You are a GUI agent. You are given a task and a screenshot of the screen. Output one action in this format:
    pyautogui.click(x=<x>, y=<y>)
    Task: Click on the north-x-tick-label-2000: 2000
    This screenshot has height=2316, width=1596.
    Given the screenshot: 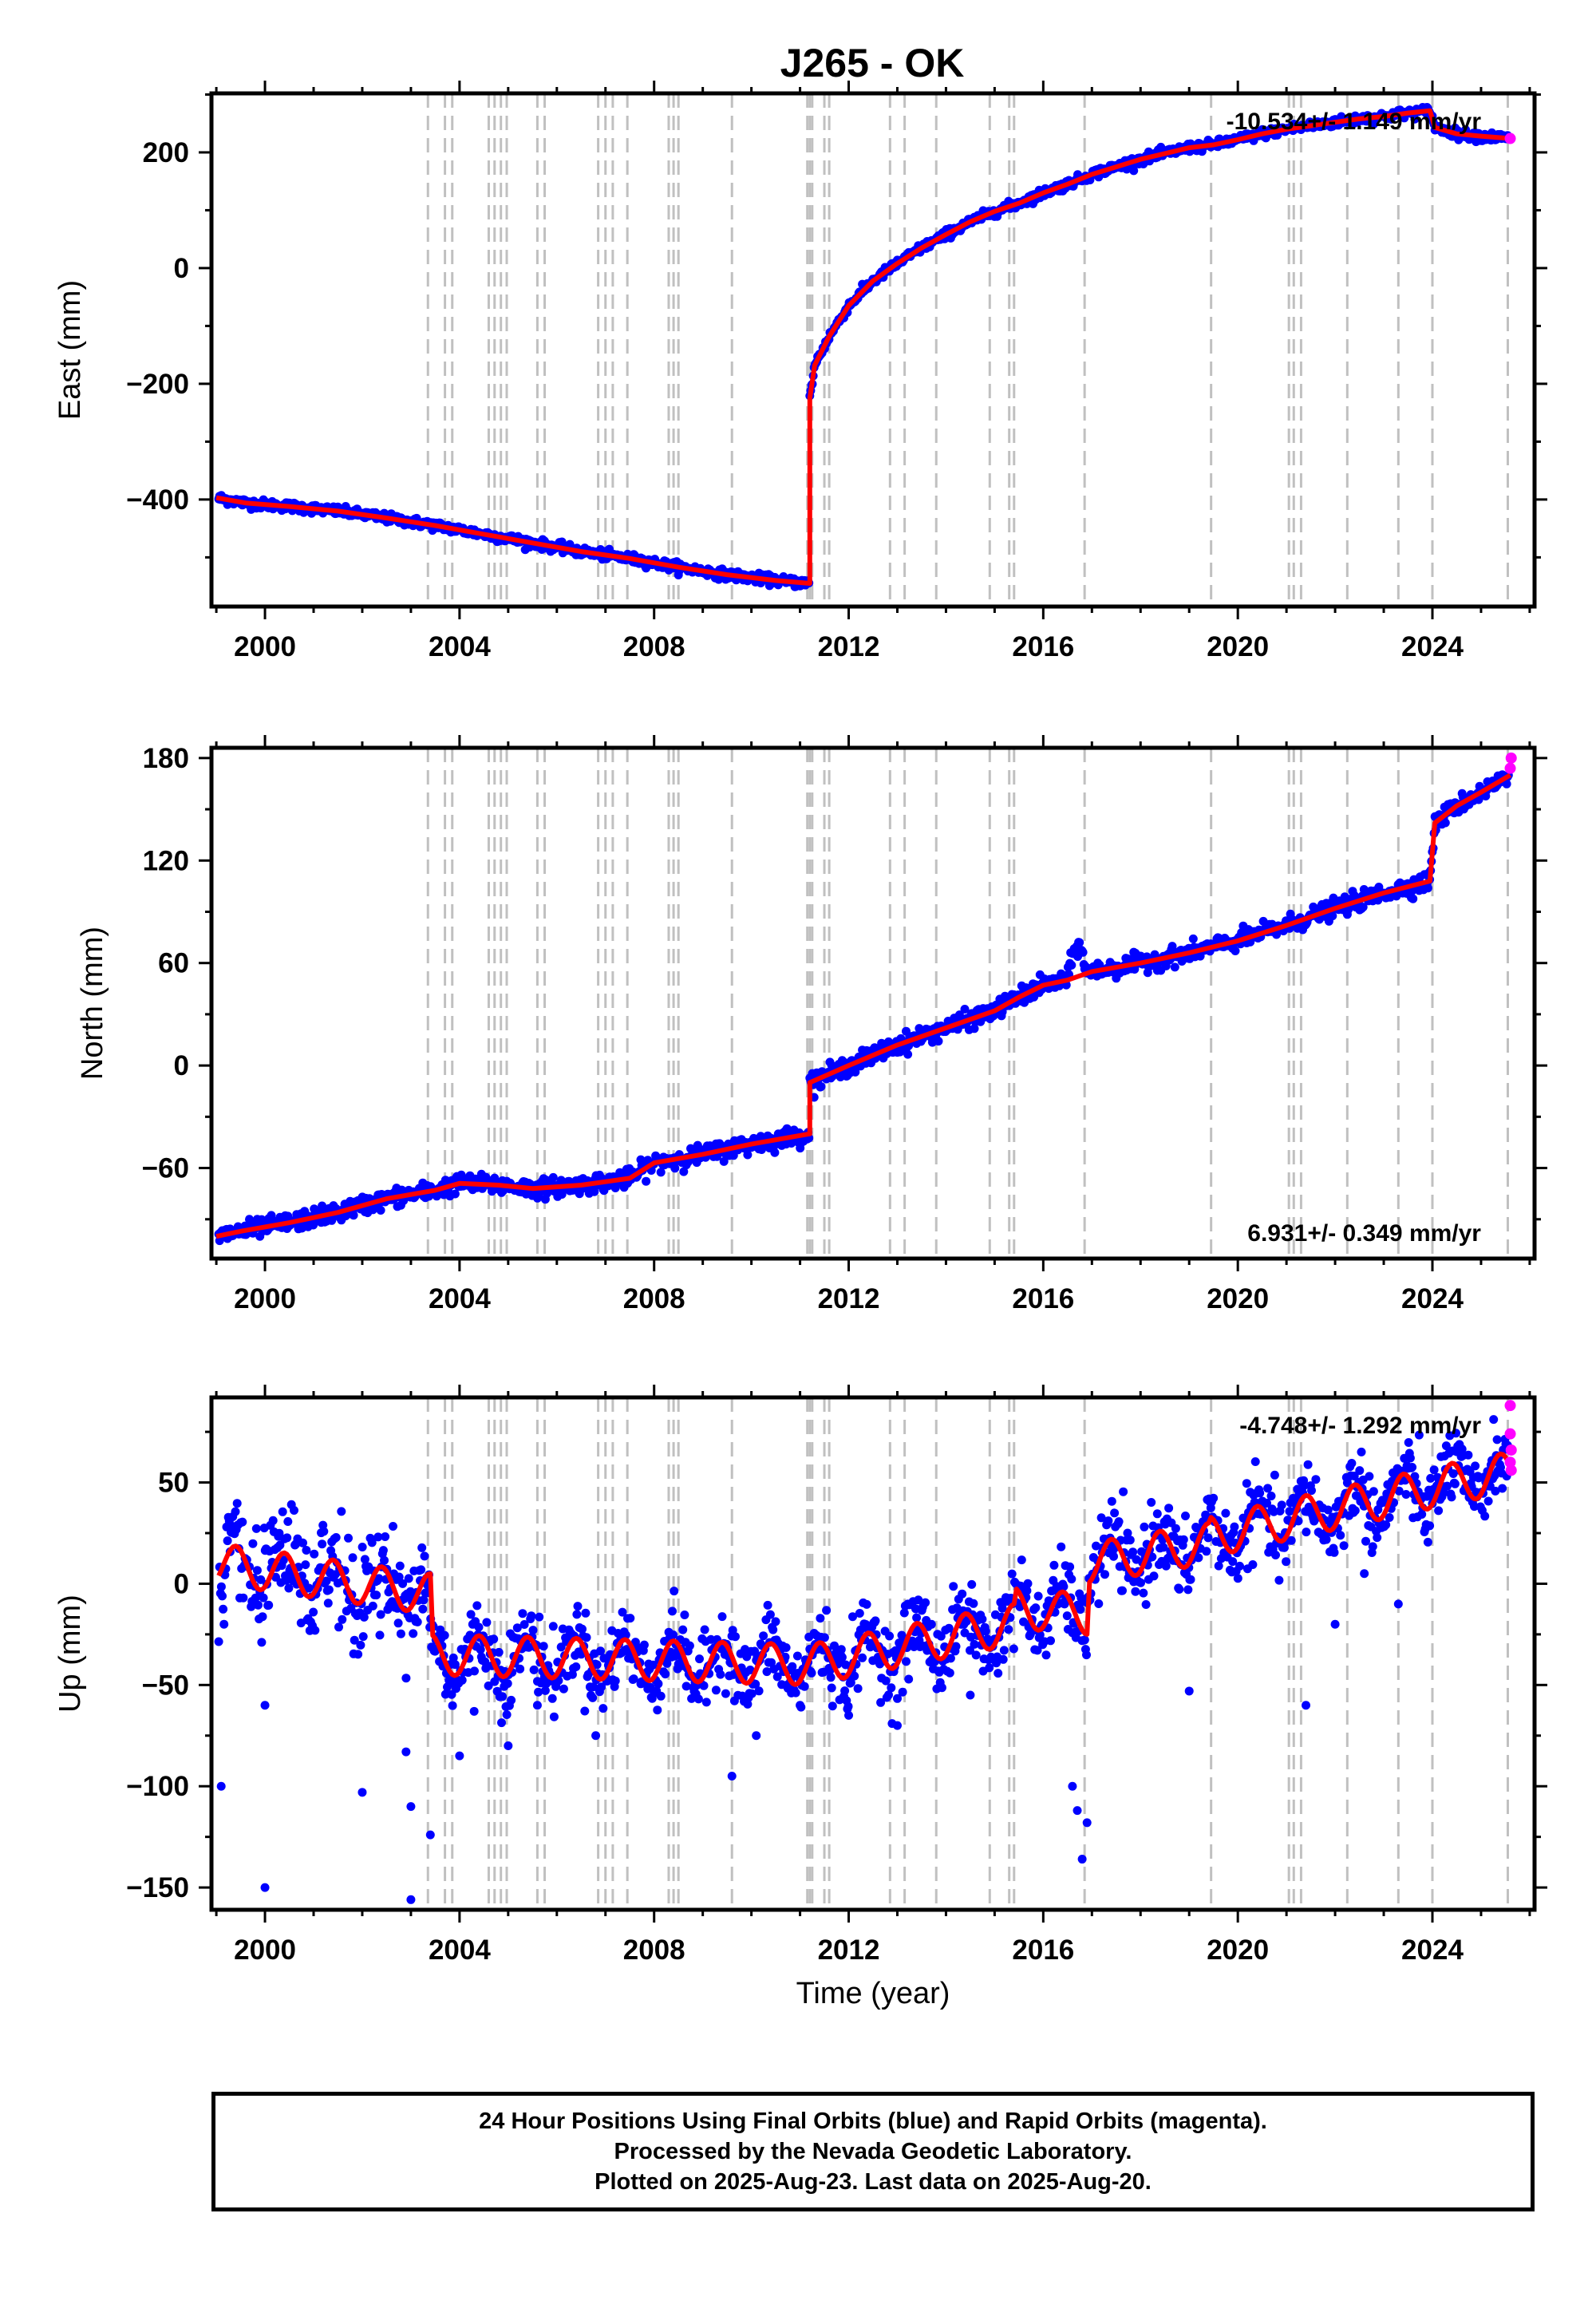 What is the action you would take?
    pyautogui.click(x=265, y=1298)
    